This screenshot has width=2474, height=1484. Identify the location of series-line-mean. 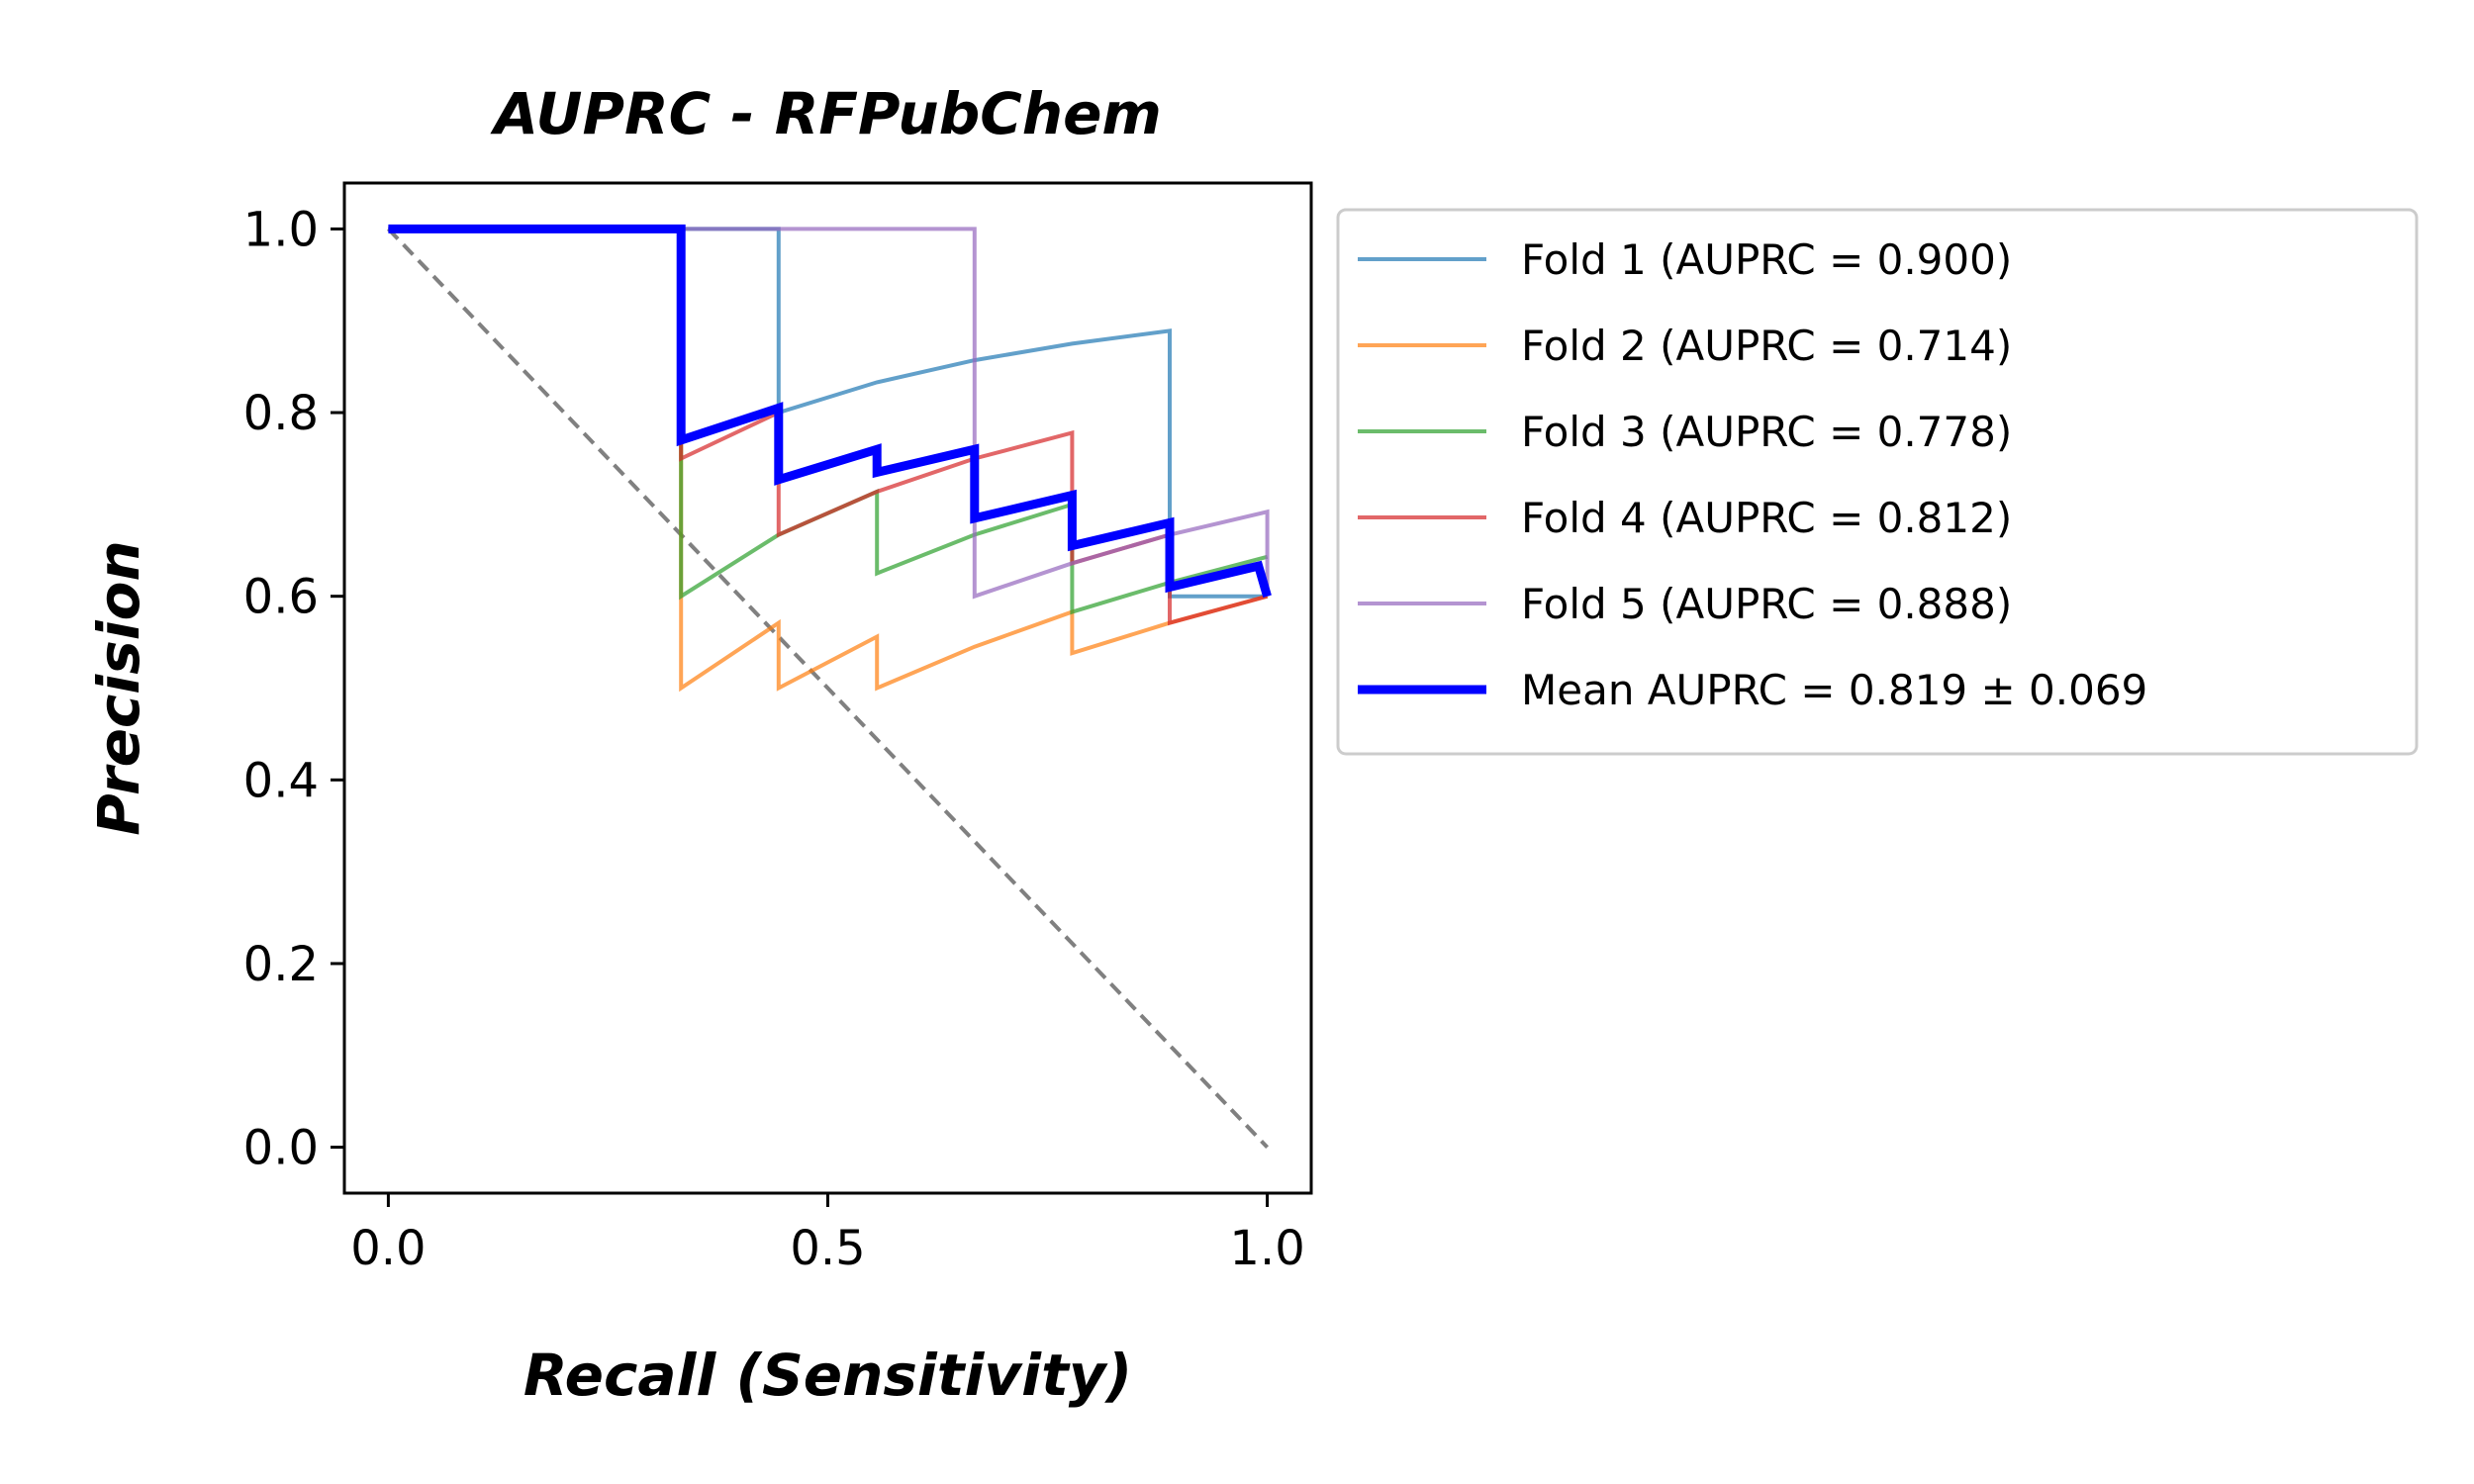
(830, 411).